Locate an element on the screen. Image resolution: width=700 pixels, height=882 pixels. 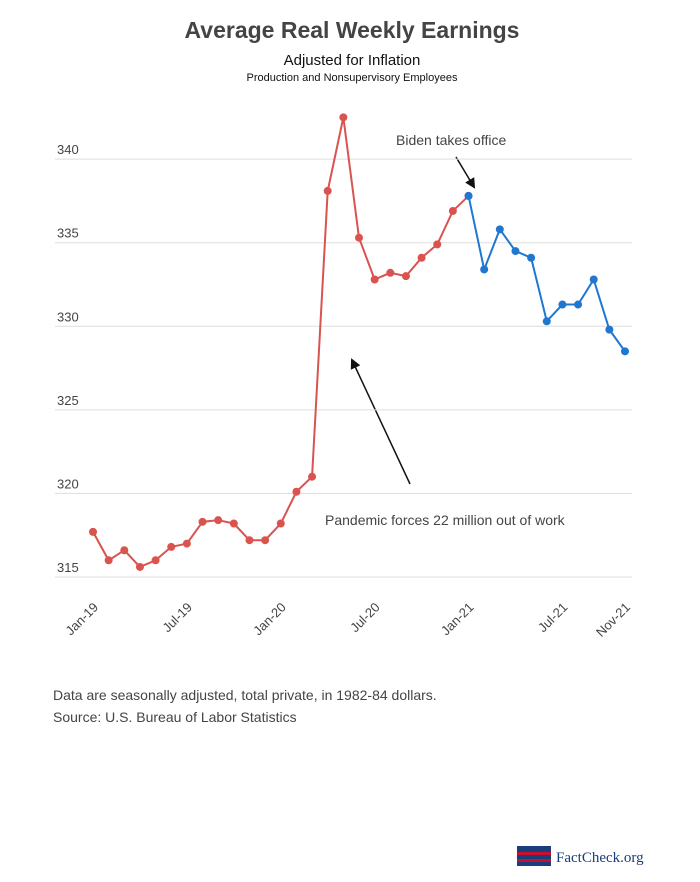
y-tick-label: 320 is located at coordinates (68, 483).